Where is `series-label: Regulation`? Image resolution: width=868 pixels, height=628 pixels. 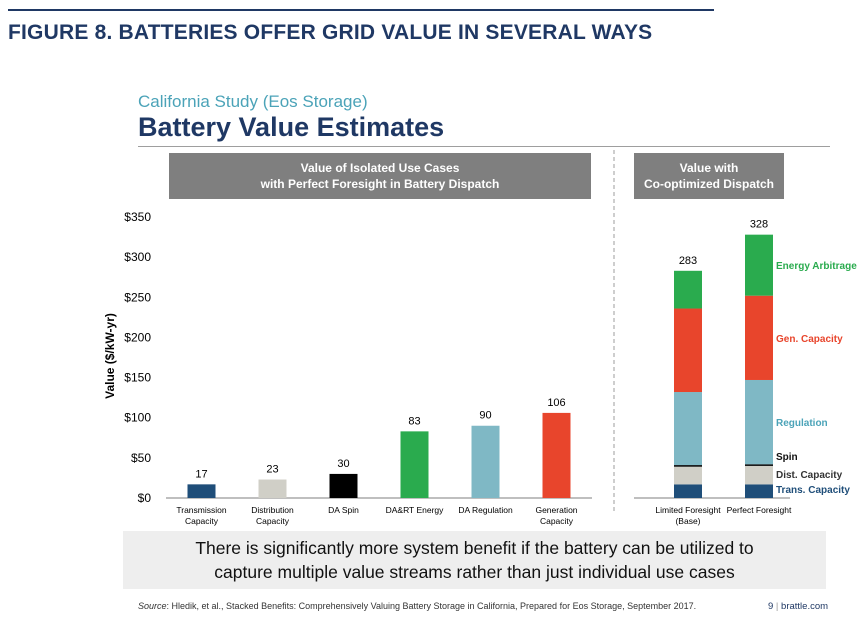 series-label: Regulation is located at coordinates (802, 423).